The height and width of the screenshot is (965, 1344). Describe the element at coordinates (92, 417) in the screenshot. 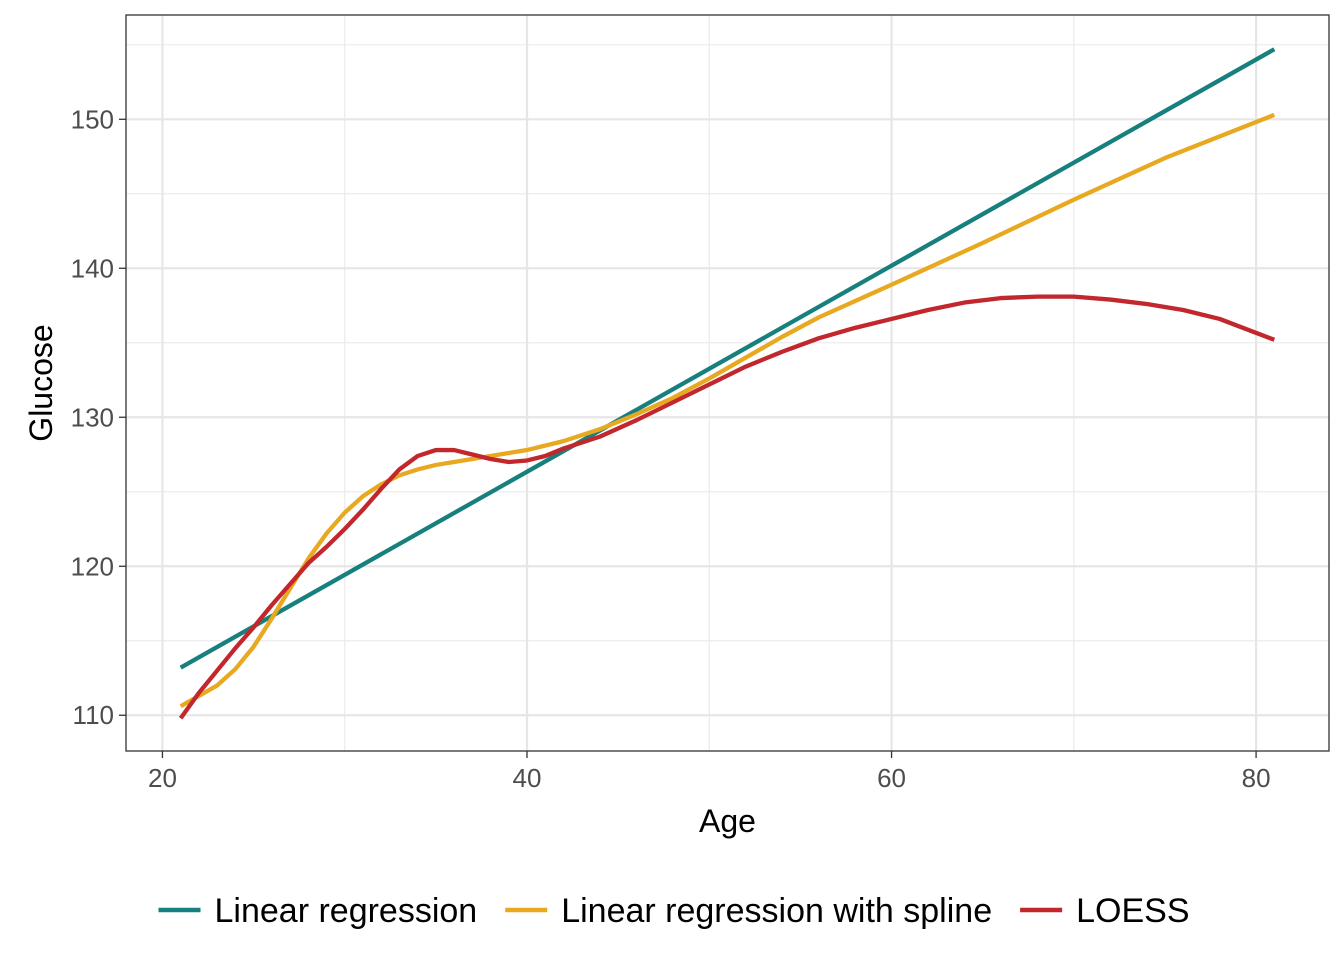

I see `y-tick-label: 130` at that location.